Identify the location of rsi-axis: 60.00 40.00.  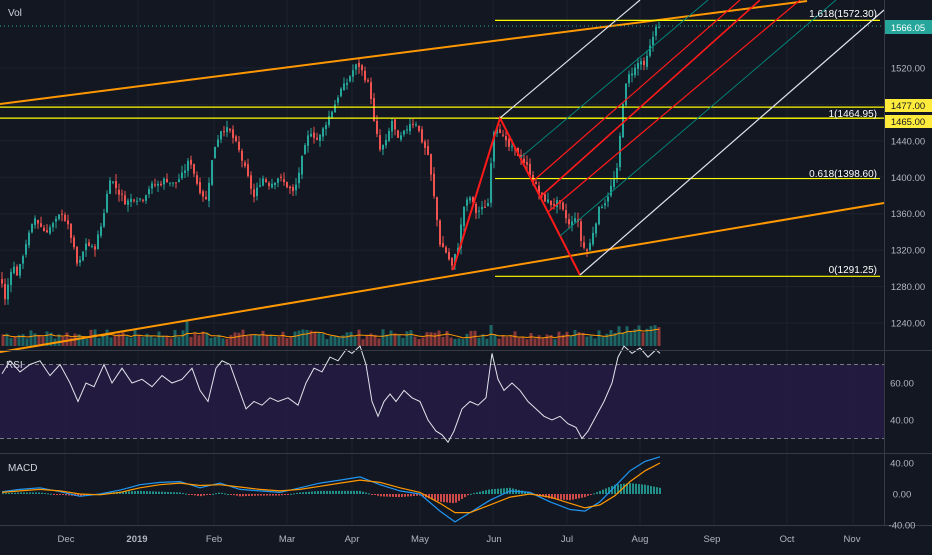
(902, 403).